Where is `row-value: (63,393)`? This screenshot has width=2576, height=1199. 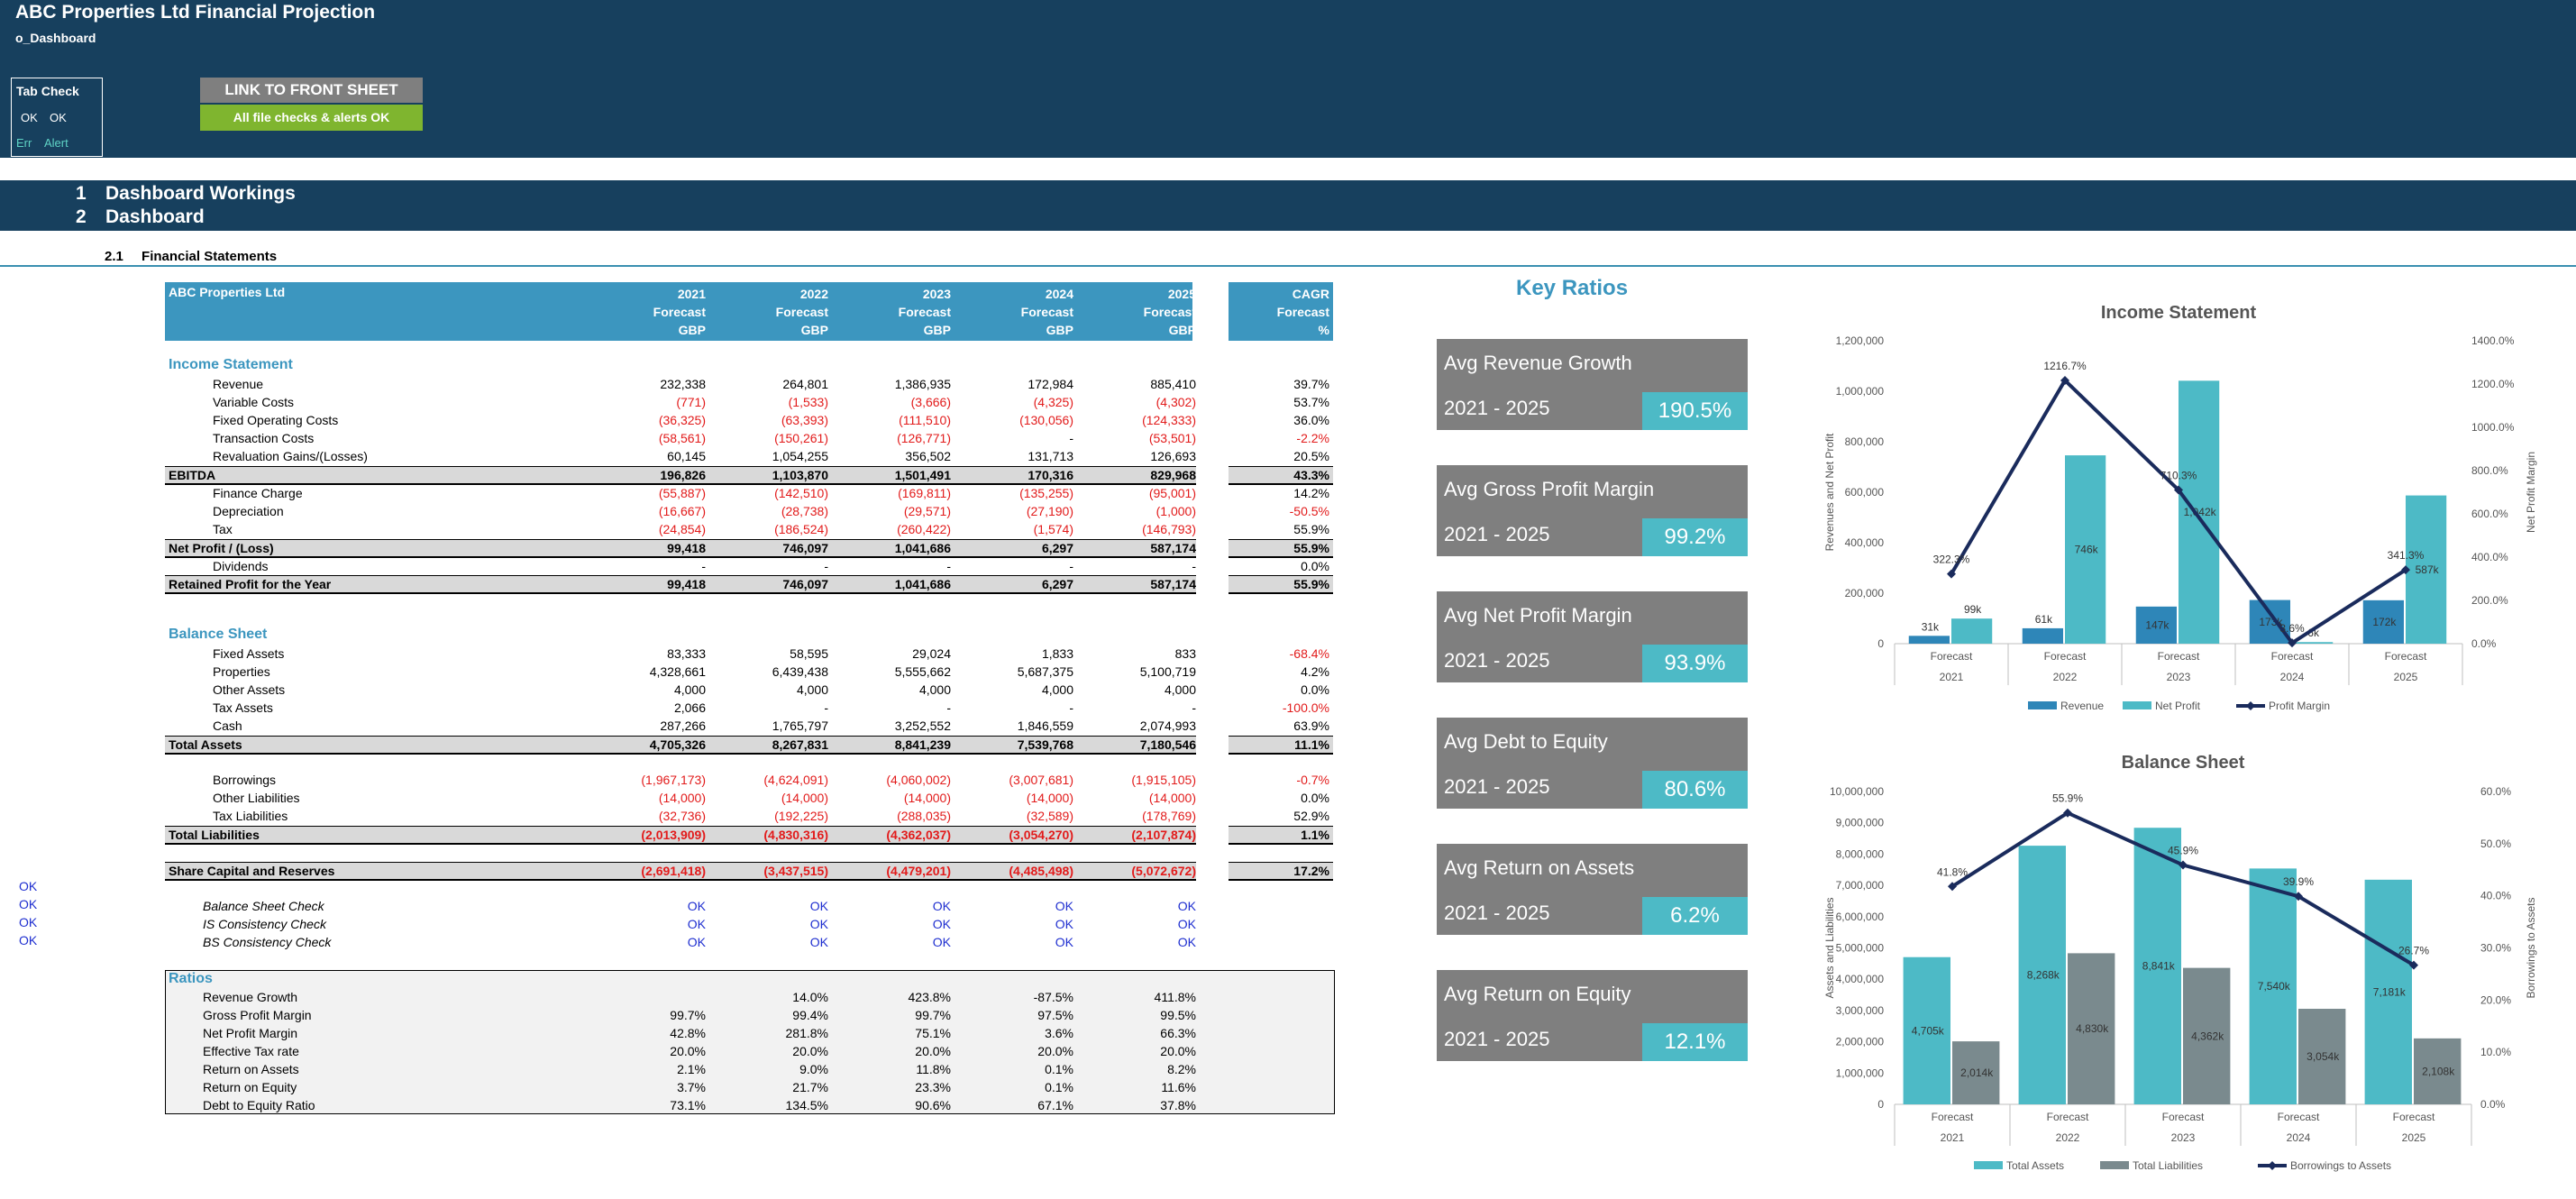
row-value: (63,393) is located at coordinates (804, 420).